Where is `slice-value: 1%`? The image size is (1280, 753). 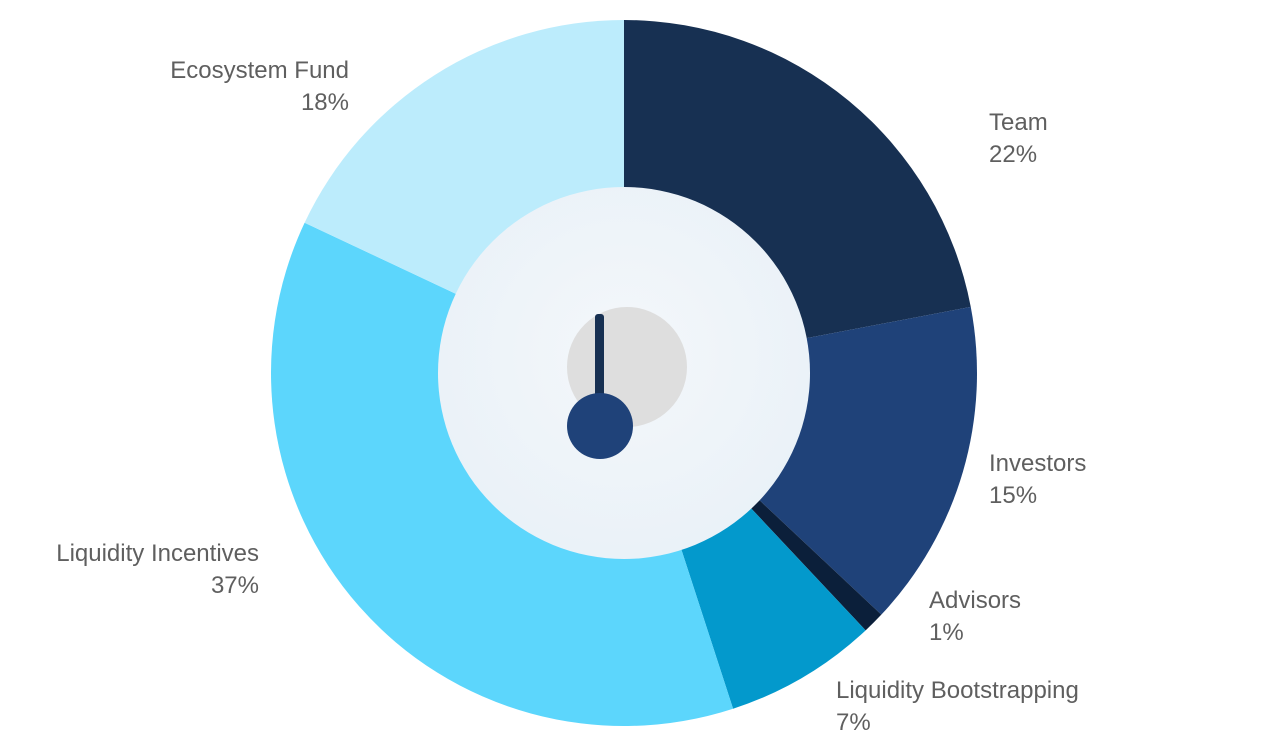
slice-value: 1% is located at coordinates (946, 632).